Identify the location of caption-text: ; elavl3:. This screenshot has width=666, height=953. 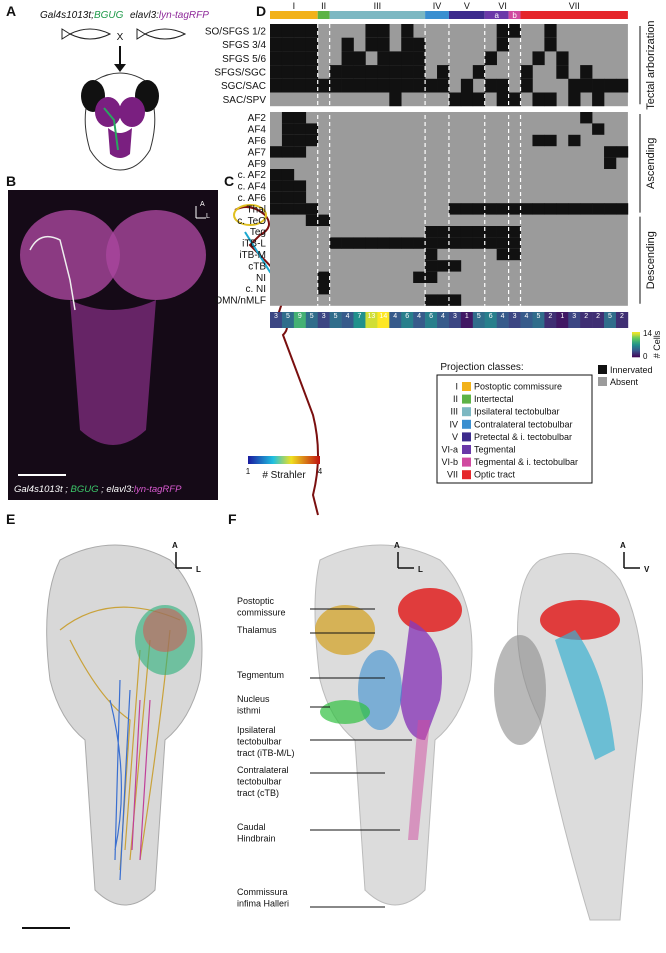
(117, 489).